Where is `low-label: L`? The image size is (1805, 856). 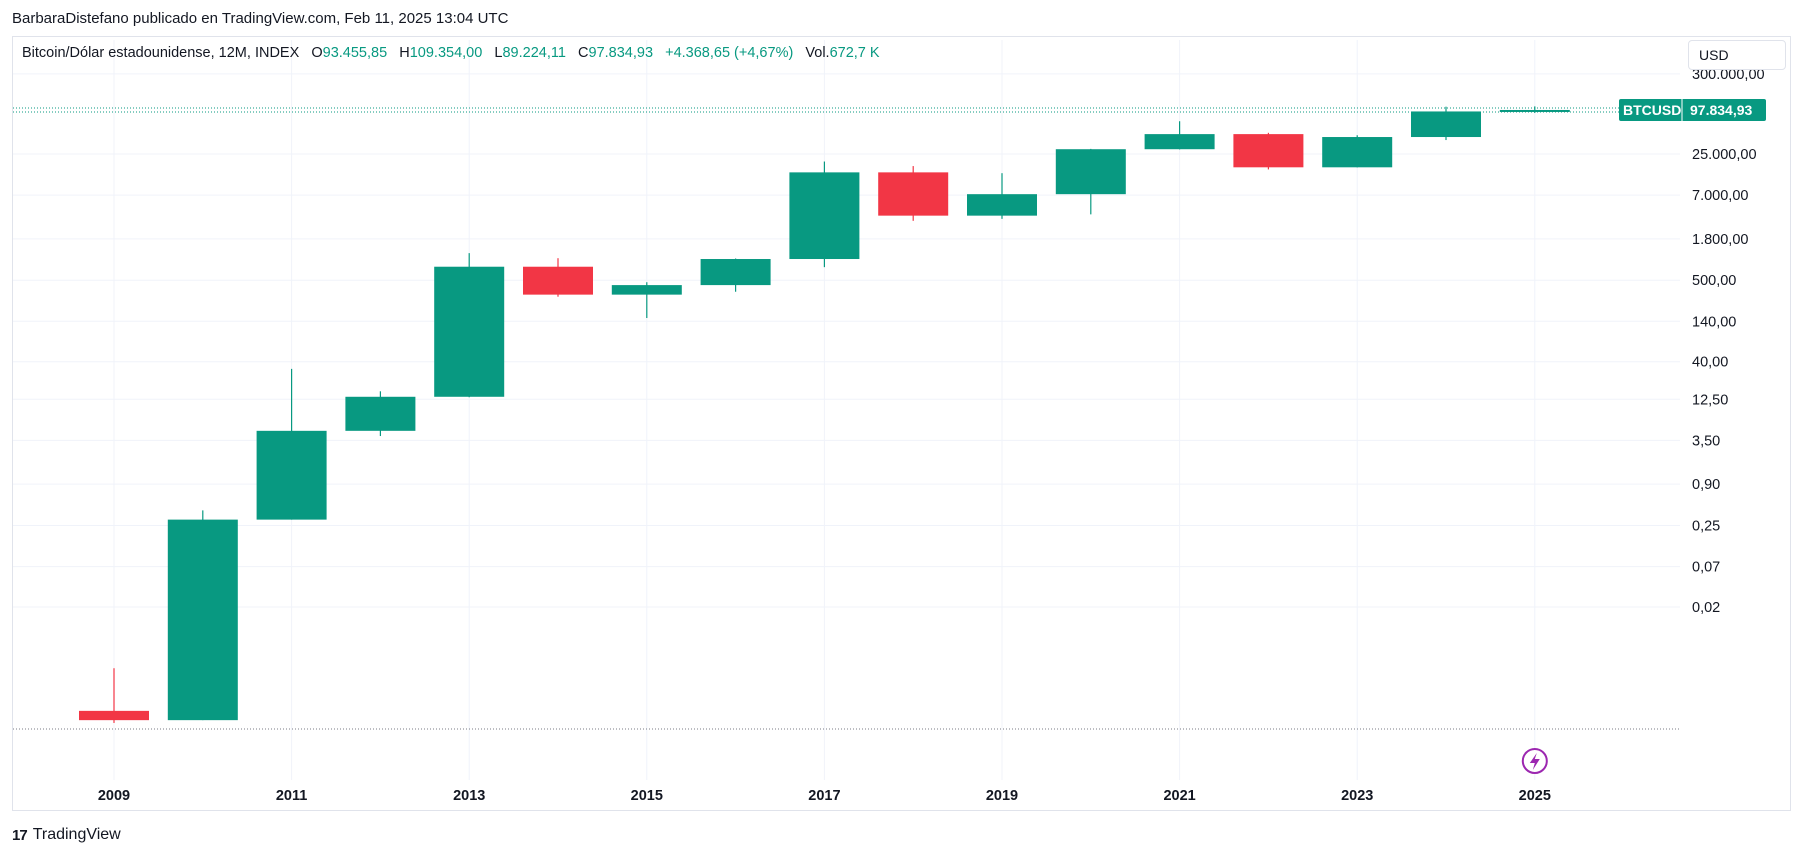 low-label: L is located at coordinates (498, 53).